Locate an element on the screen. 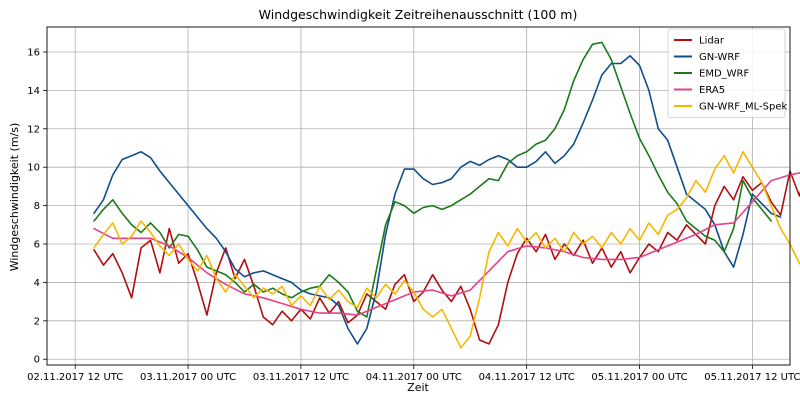 The height and width of the screenshot is (400, 800). y-tick-label: 0 is located at coordinates (37, 360).